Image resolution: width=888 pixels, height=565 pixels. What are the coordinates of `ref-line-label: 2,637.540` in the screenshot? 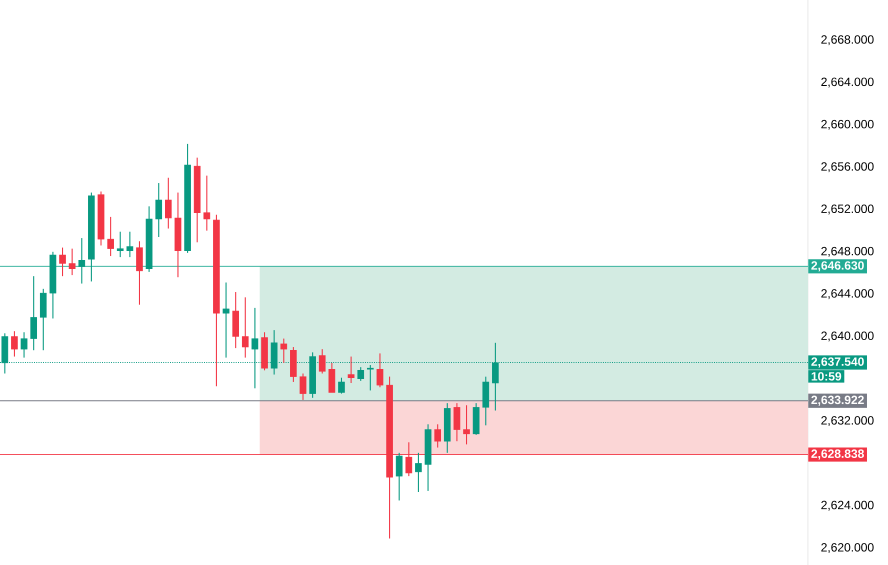 It's located at (837, 362).